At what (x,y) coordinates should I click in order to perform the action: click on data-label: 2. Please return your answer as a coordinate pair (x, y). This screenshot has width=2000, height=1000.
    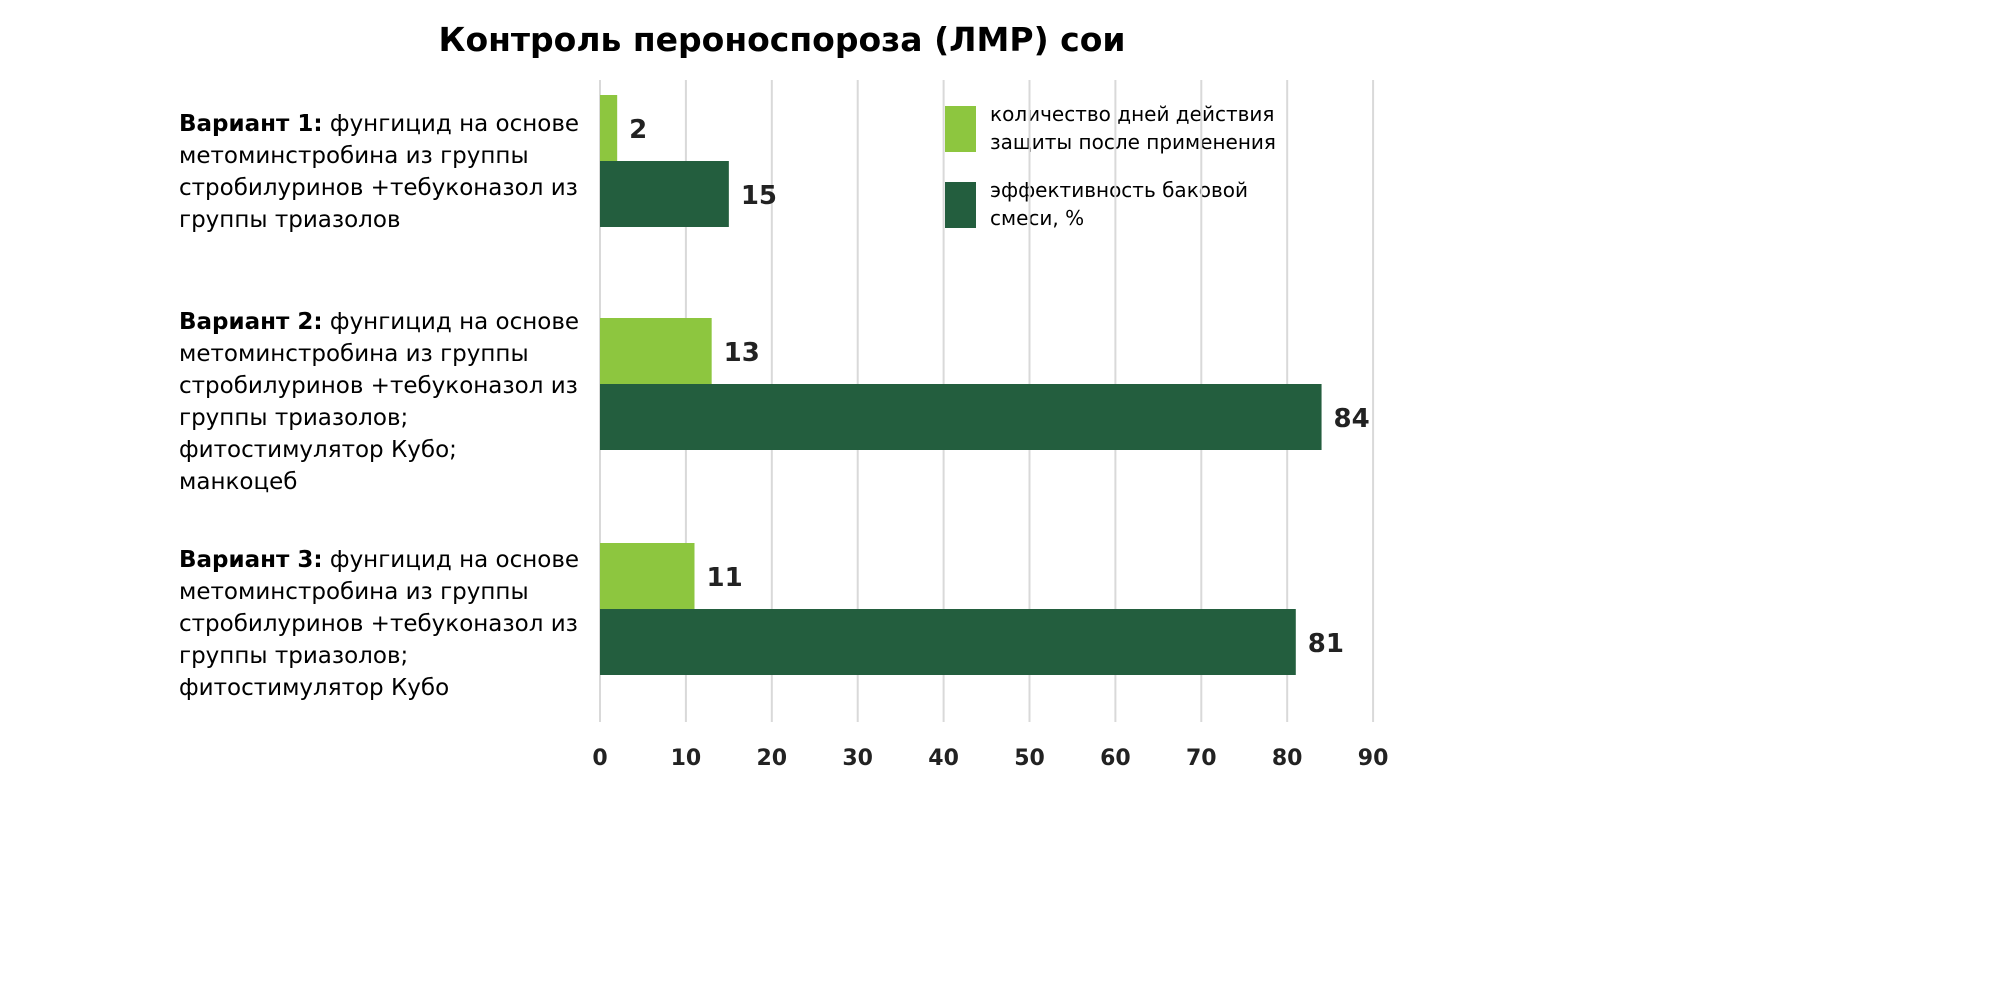
    Looking at the image, I should click on (638, 130).